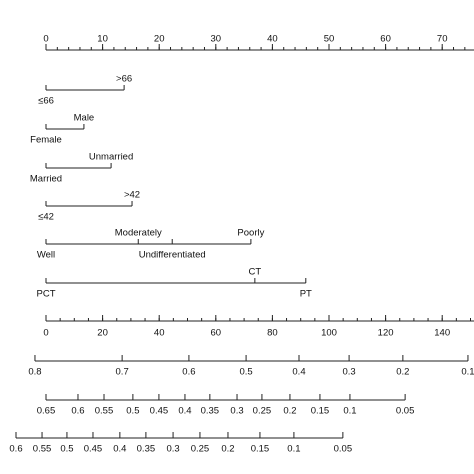 This screenshot has width=474, height=474. Describe the element at coordinates (34, 372) in the screenshot. I see `probability-label: 0.8` at that location.